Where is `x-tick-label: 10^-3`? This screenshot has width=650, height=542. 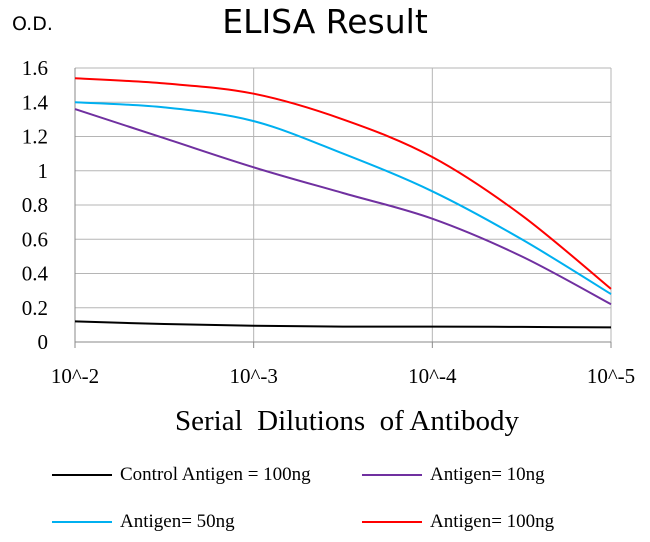
x-tick-label: 10^-3 is located at coordinates (253, 376).